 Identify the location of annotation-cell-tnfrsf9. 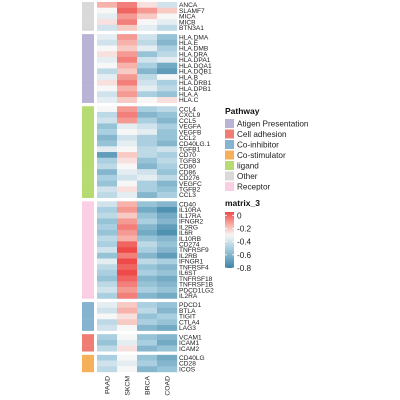
(88, 250).